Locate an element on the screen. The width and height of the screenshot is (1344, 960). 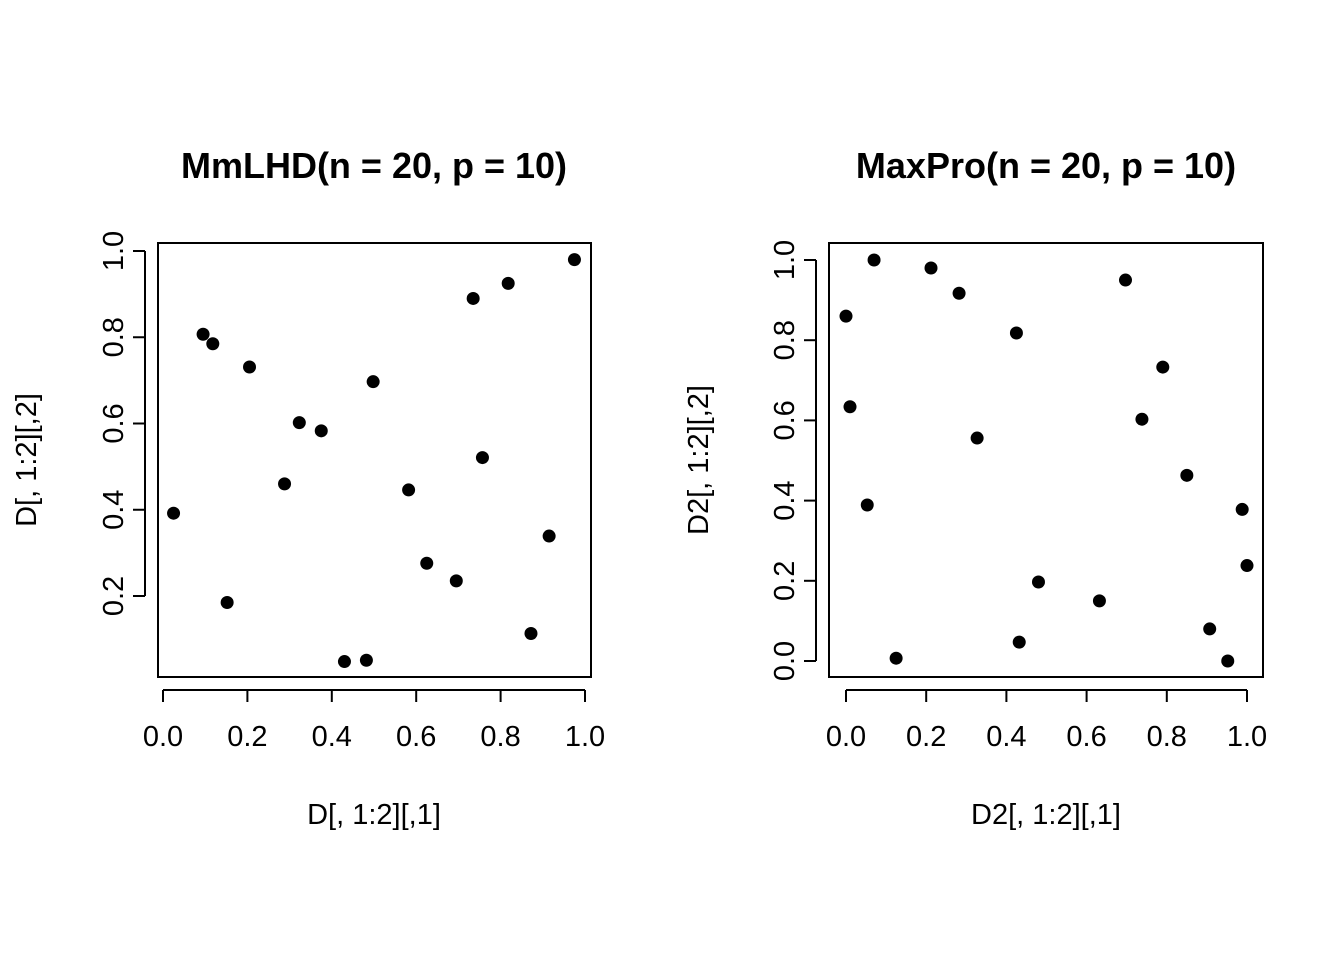
y-axis: 0.2 0.4 0.6 0.8 1.0 is located at coordinates (122, 423).